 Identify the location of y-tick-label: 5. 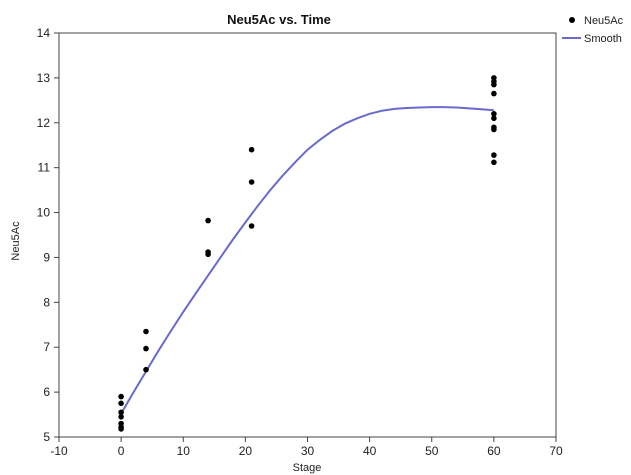
(46, 437).